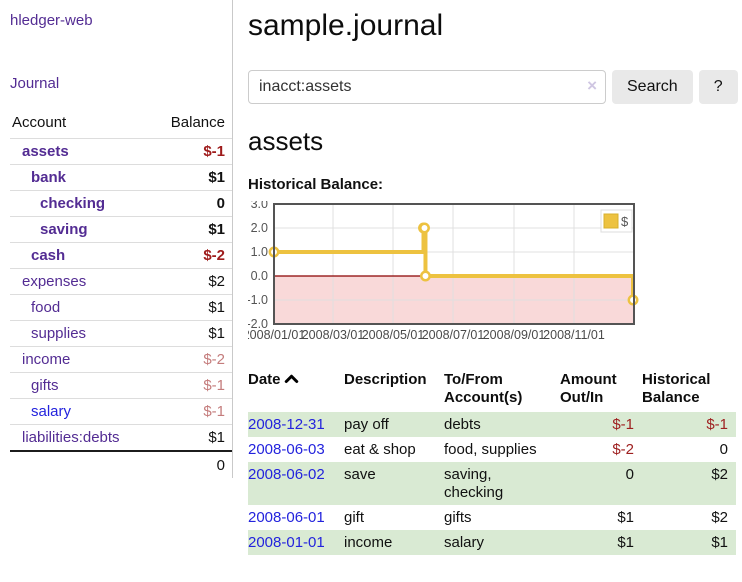 Image resolution: width=742 pixels, height=582 pixels. I want to click on search-button: Search, so click(652, 87).